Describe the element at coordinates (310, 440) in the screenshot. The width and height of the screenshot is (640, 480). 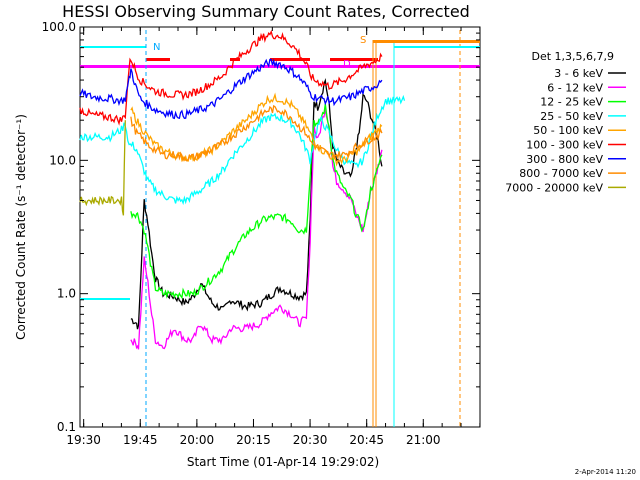
I see `x-tick-label: 20:30` at that location.